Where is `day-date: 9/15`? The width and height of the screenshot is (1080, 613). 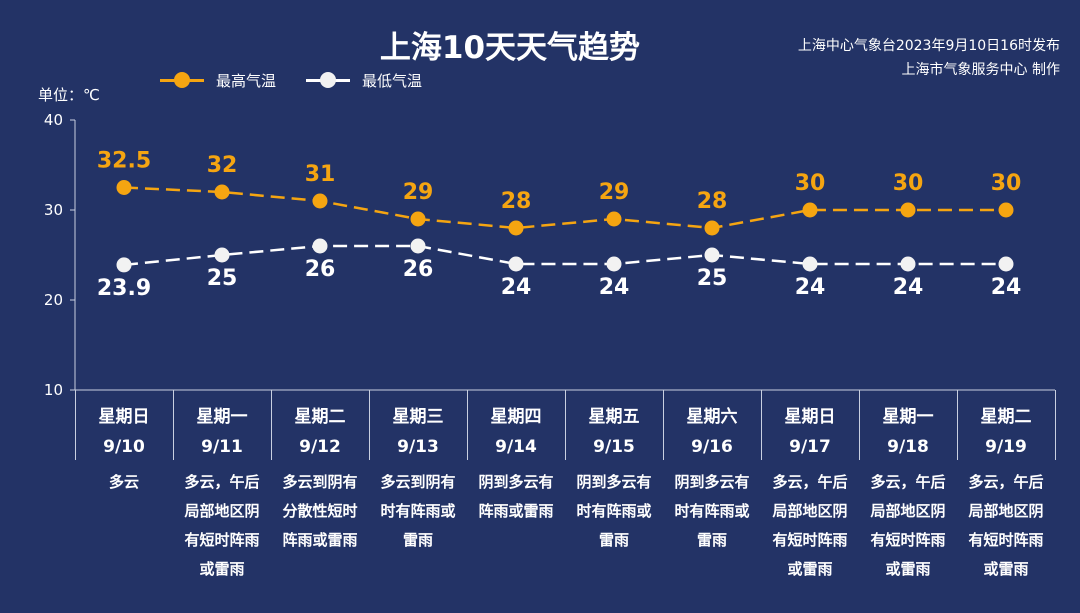 day-date: 9/15 is located at coordinates (614, 447).